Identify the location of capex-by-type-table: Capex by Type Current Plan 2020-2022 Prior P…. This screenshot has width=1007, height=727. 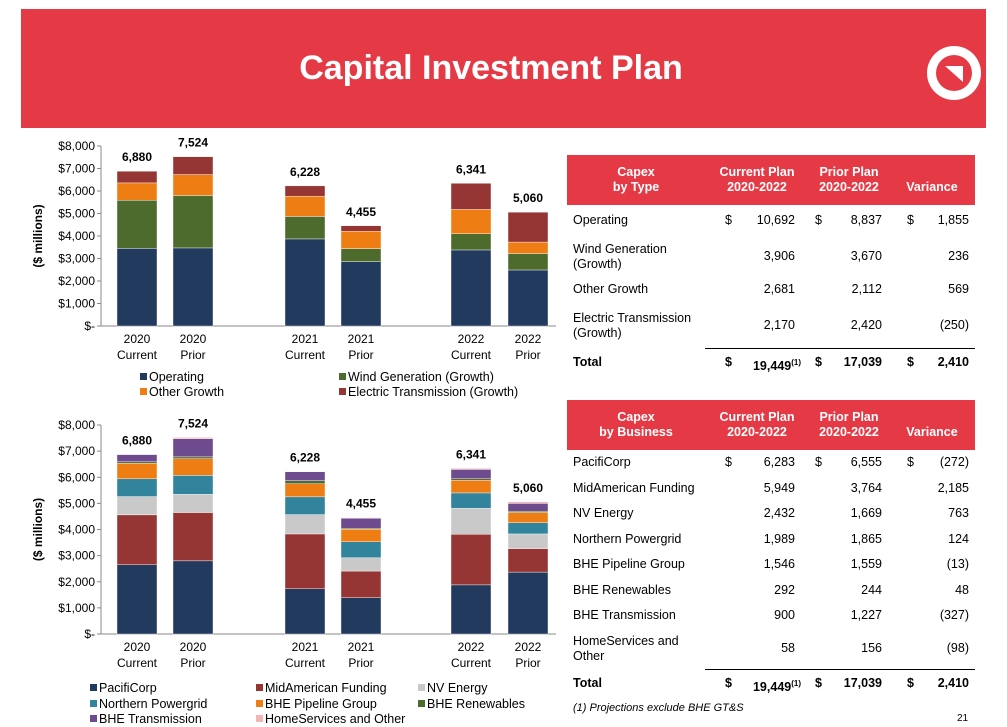
(771, 266).